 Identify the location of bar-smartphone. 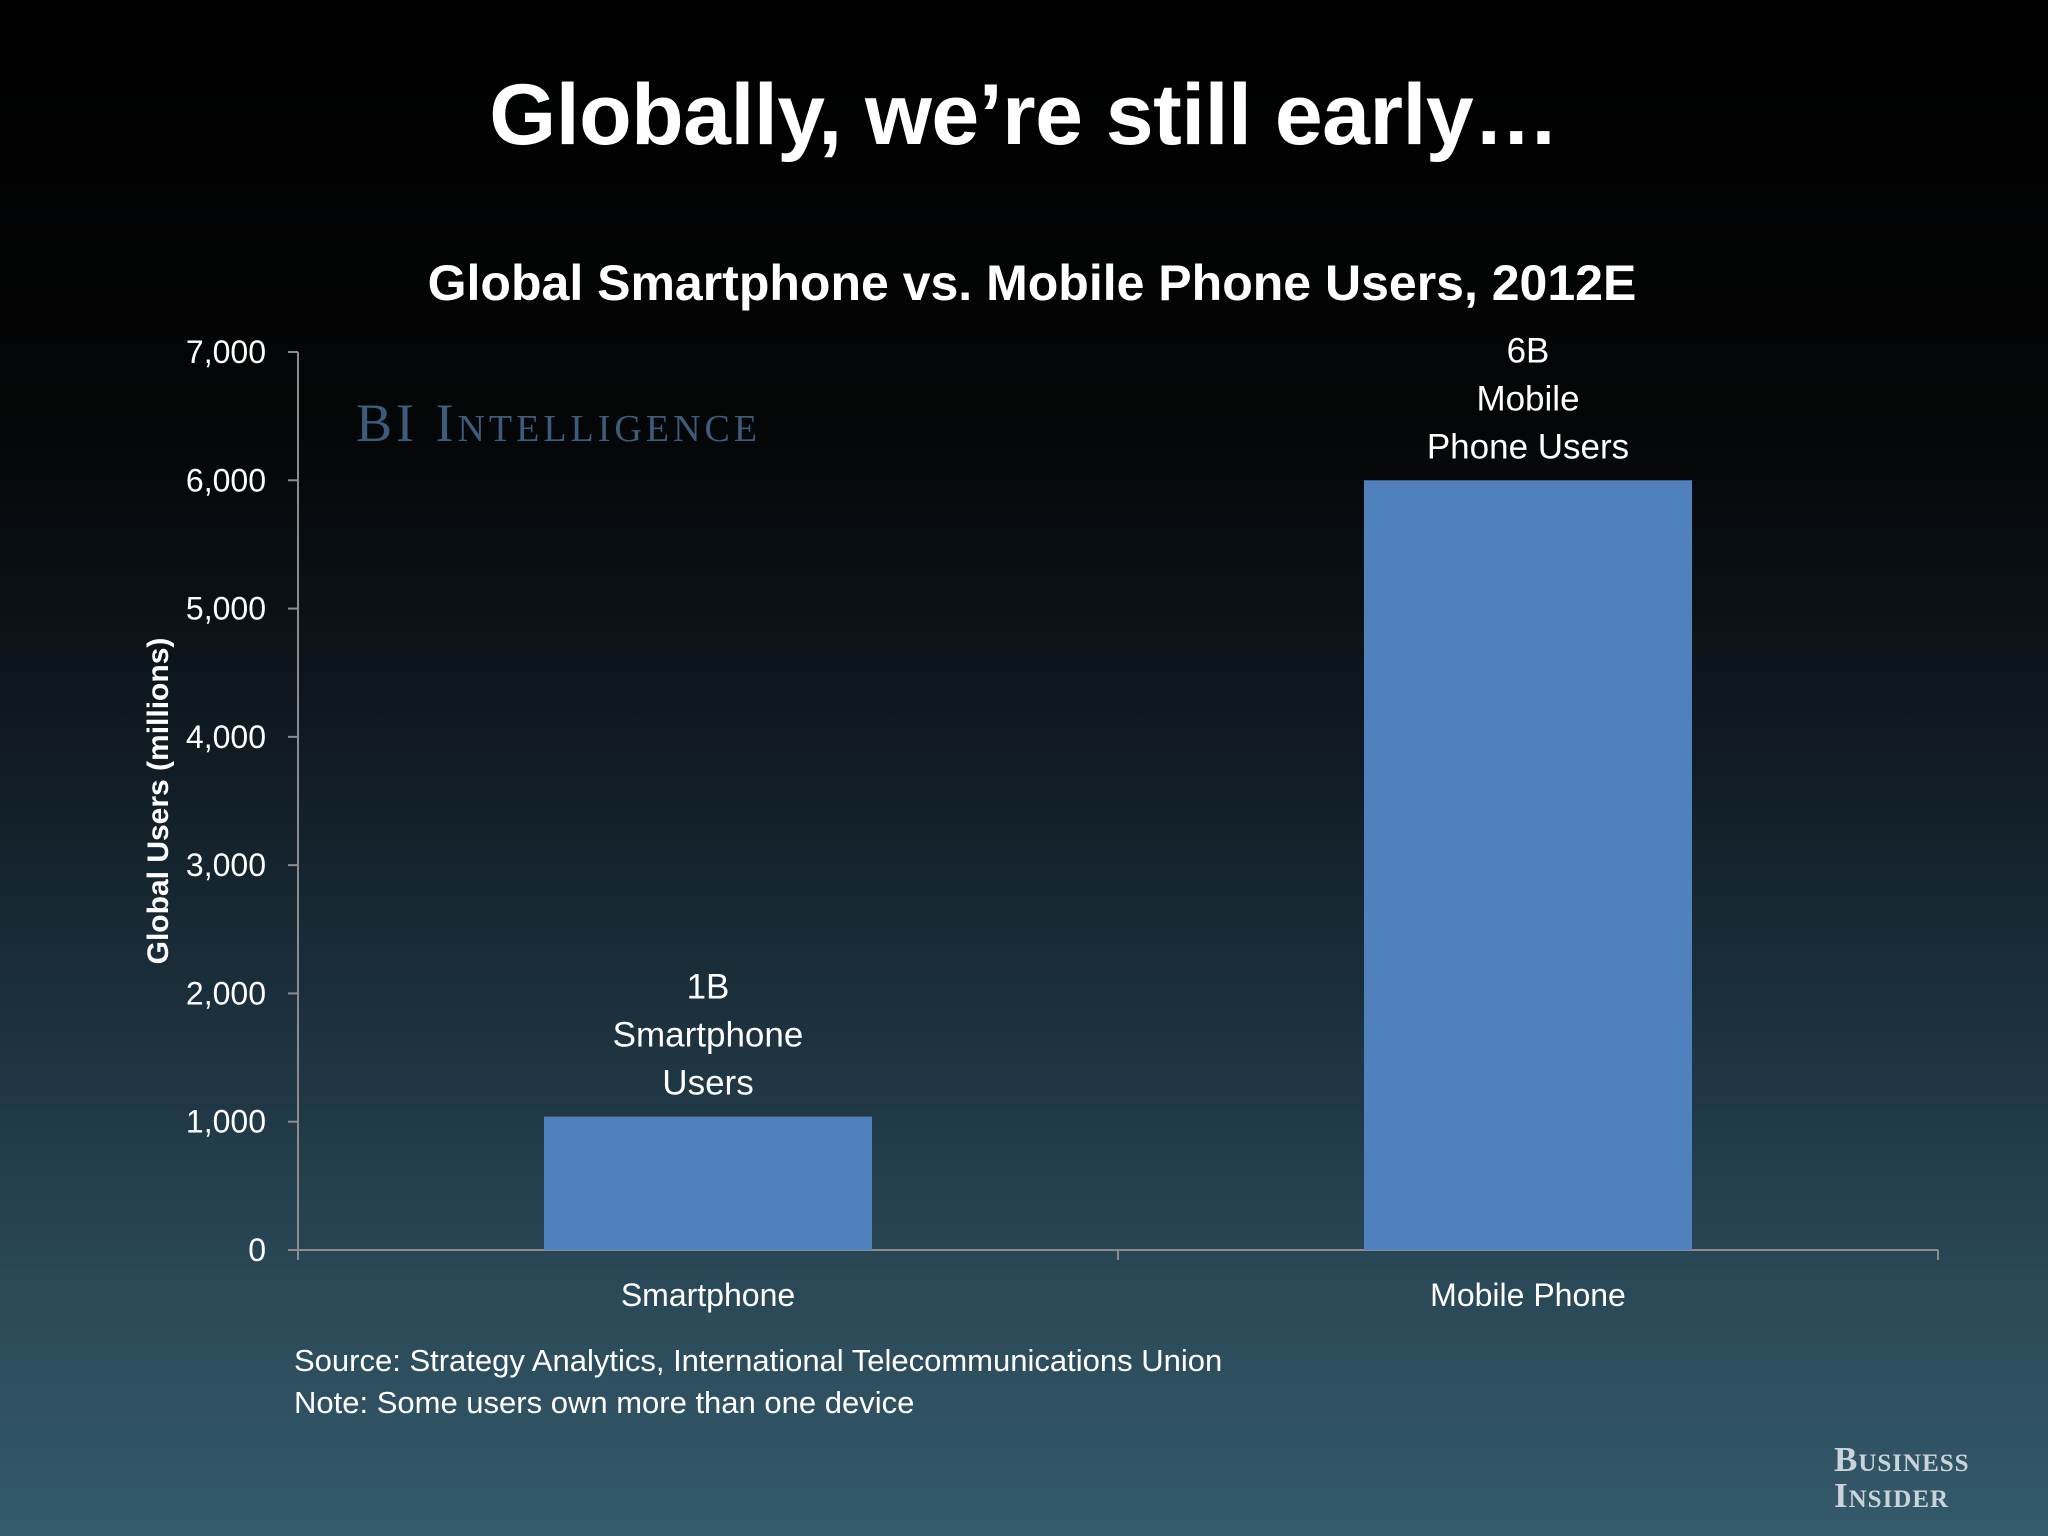
(708, 1183).